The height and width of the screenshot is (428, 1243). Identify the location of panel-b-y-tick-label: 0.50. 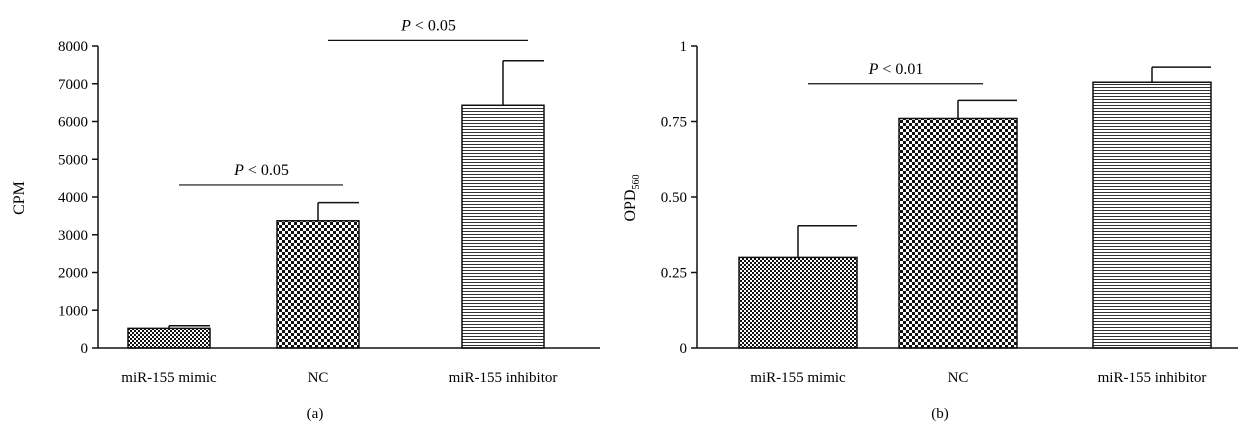
(674, 198).